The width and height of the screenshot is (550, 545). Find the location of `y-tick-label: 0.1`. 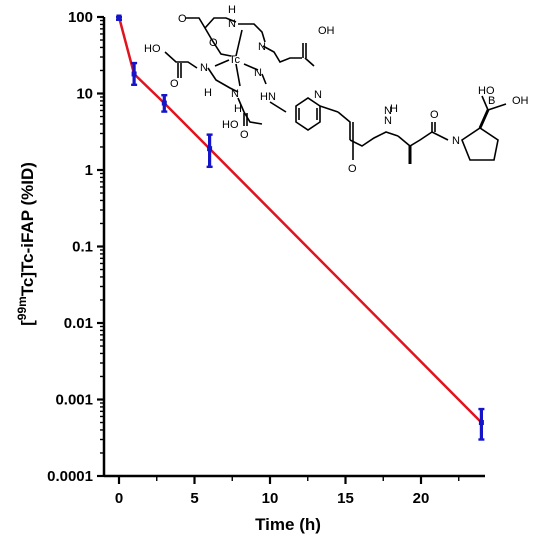

y-tick-label: 0.1 is located at coordinates (82, 247).